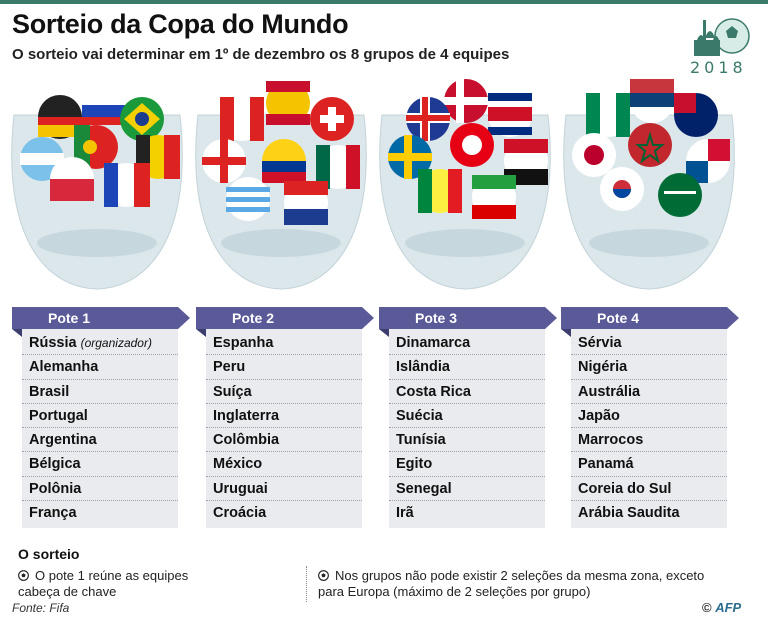 The height and width of the screenshot is (627, 768). I want to click on list-item: Costa Rica, so click(467, 392).